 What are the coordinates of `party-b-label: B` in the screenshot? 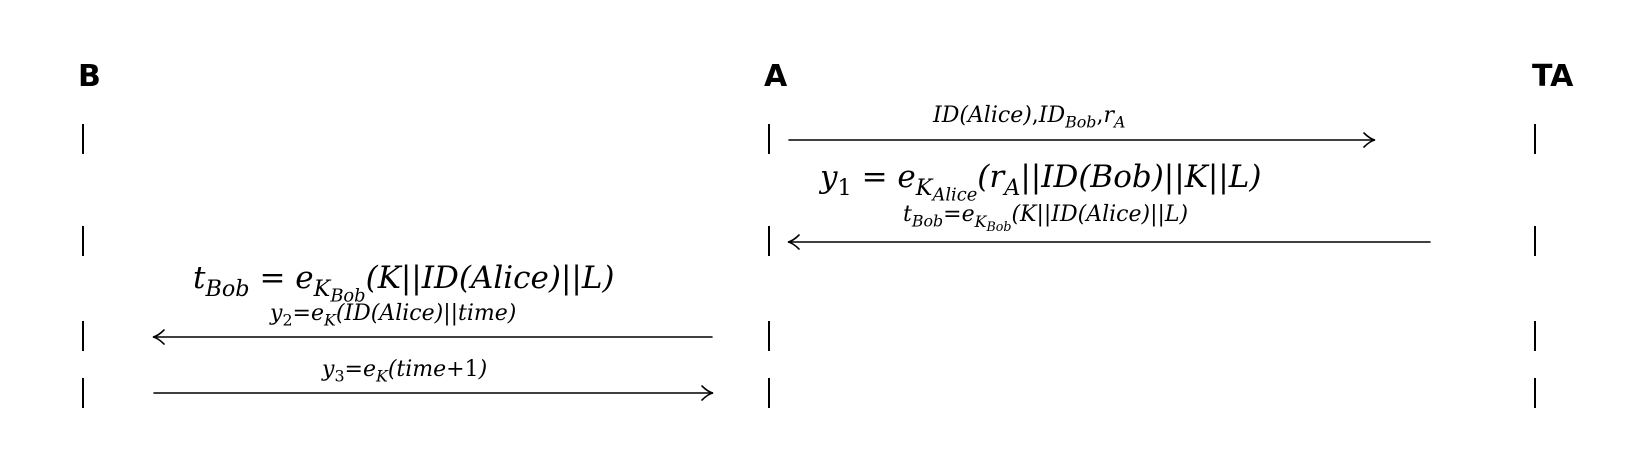 It's located at (89, 76).